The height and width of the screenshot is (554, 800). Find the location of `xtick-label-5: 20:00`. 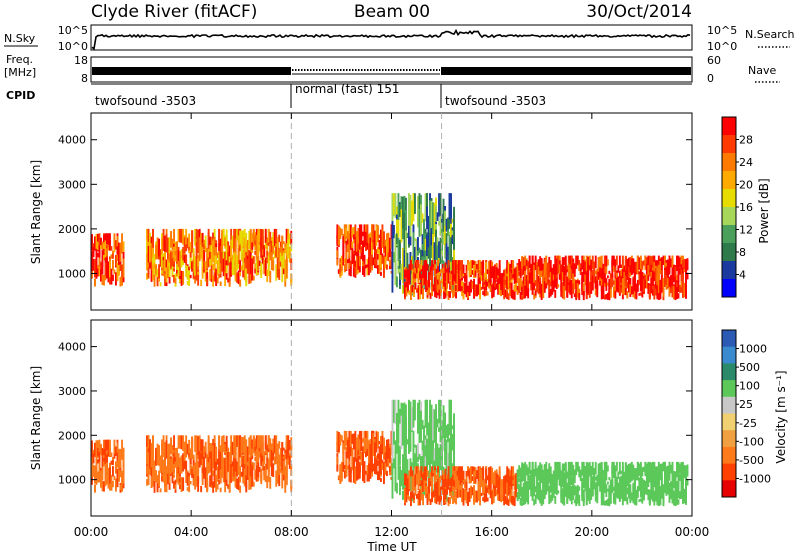

xtick-label-5: 20:00 is located at coordinates (592, 532).